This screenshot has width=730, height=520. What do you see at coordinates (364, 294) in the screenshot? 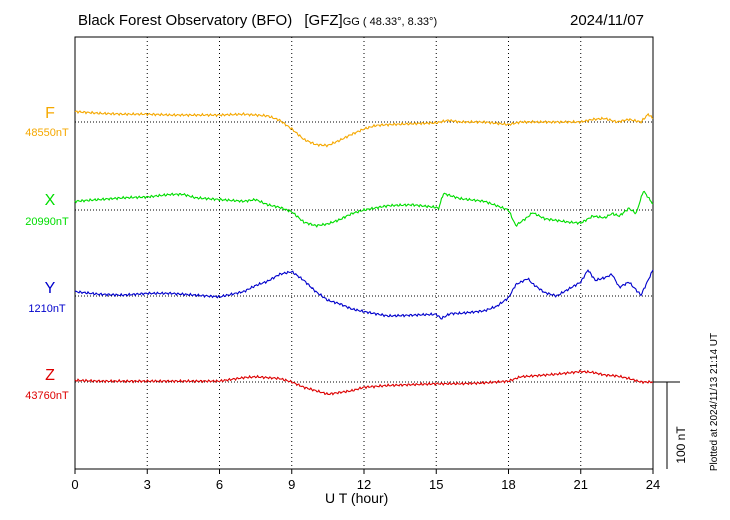
I see `series-line-y` at bounding box center [364, 294].